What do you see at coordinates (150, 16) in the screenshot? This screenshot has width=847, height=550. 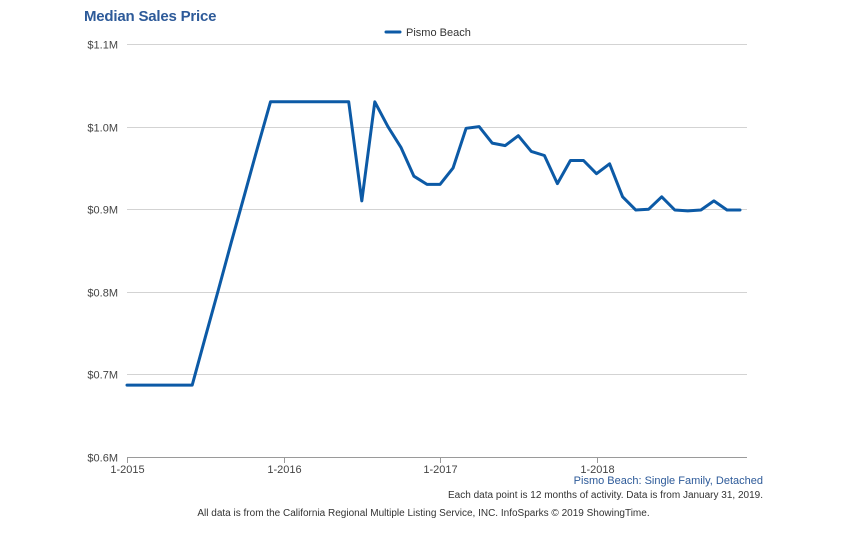 I see `chart-title: Median Sales Price` at bounding box center [150, 16].